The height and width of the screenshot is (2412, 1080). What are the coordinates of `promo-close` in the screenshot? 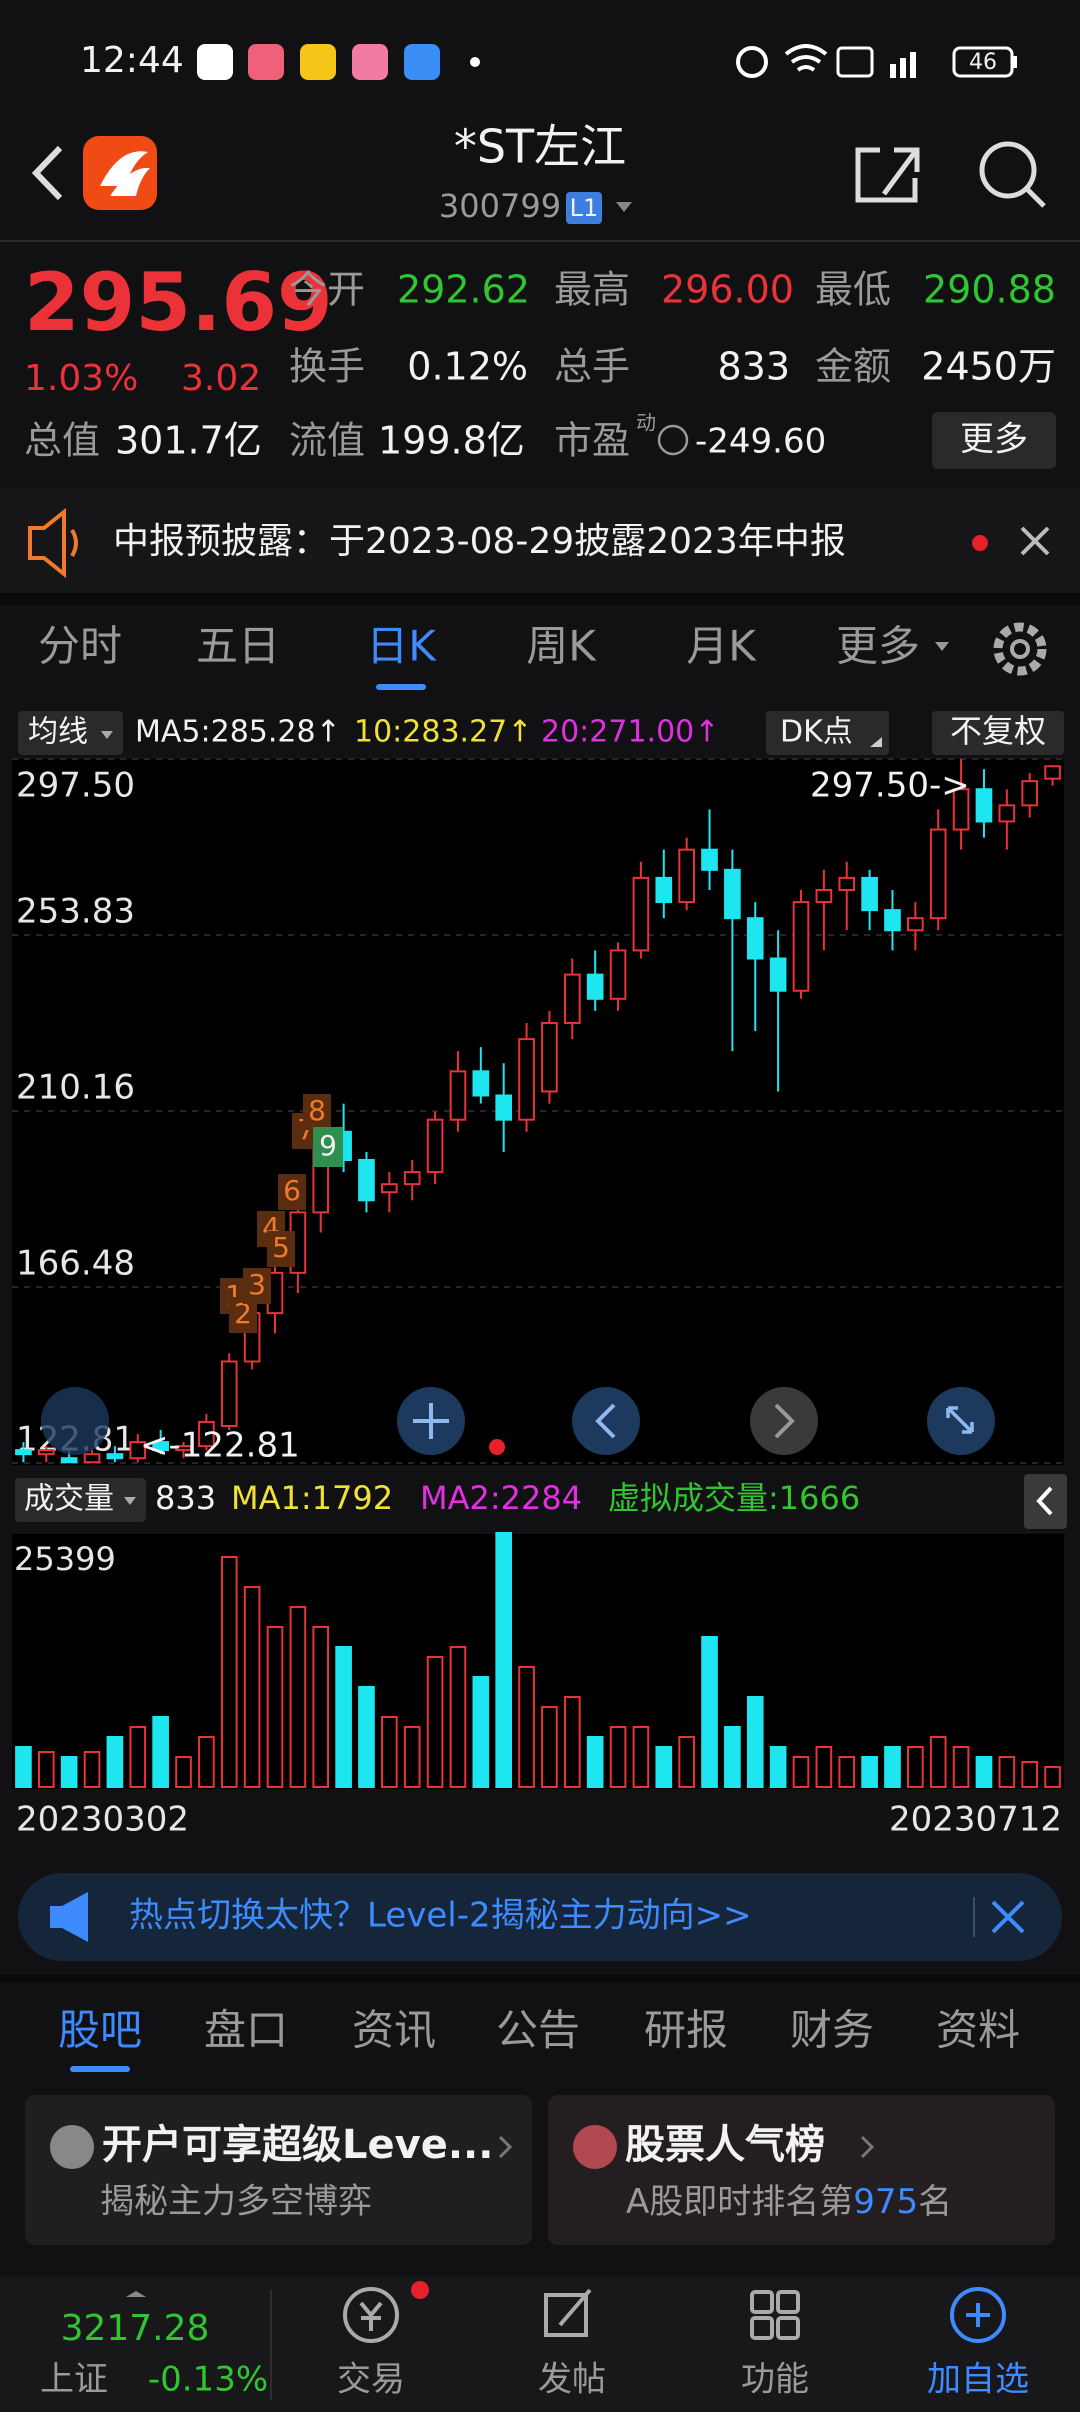 It's located at (1008, 1917).